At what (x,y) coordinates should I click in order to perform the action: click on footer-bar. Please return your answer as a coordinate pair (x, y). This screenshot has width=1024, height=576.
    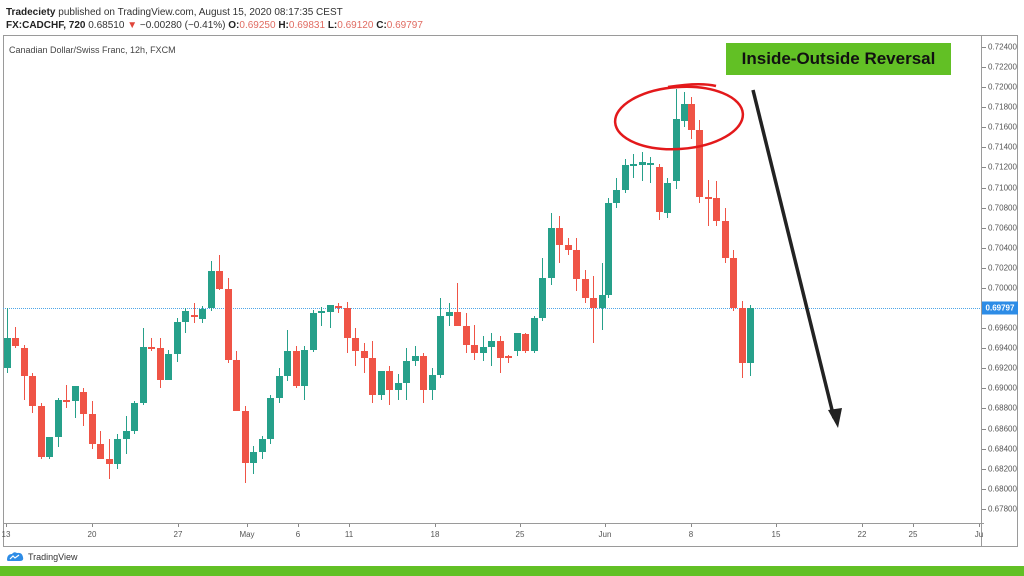
    Looking at the image, I should click on (512, 571).